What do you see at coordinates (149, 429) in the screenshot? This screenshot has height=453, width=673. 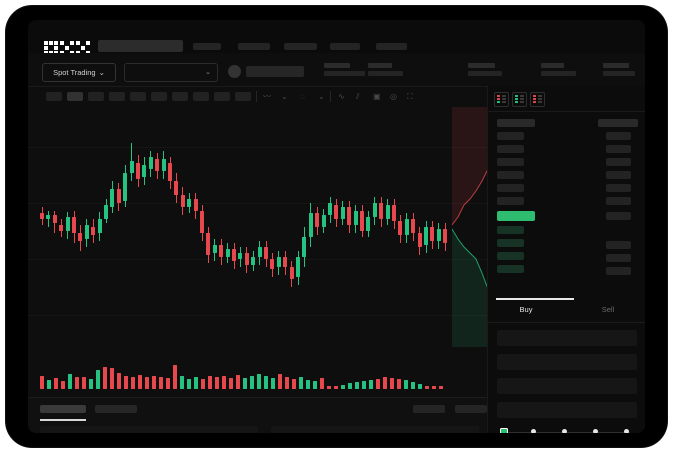 I see `bottom-content-left` at bounding box center [149, 429].